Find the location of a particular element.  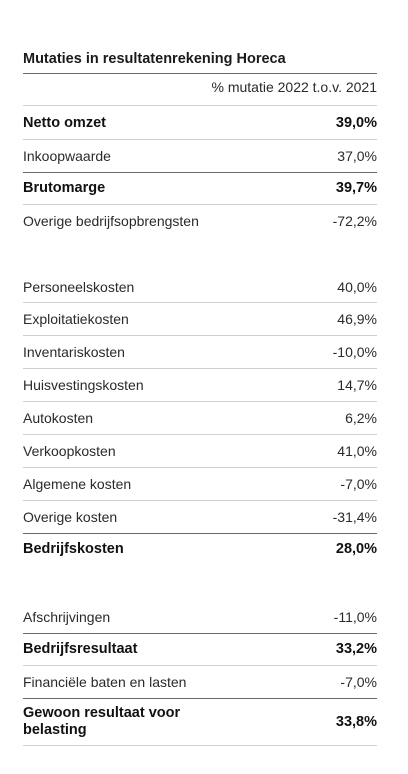

row-value: 14,7% is located at coordinates (357, 385).